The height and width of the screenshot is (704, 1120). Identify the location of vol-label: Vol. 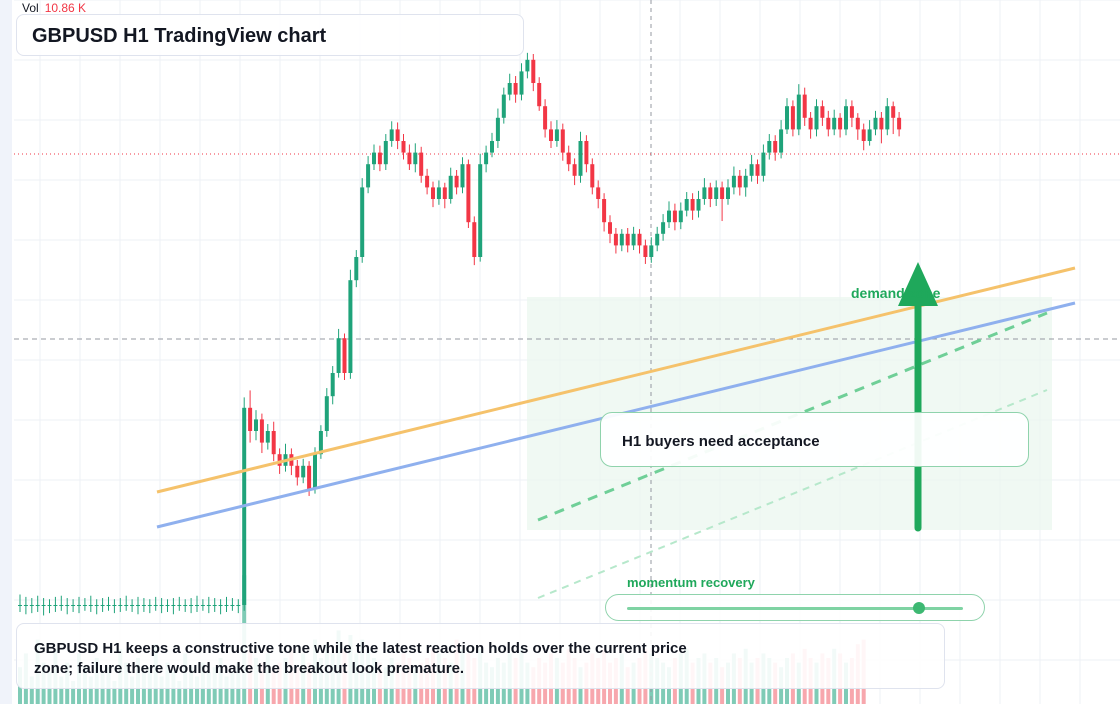
(30, 8).